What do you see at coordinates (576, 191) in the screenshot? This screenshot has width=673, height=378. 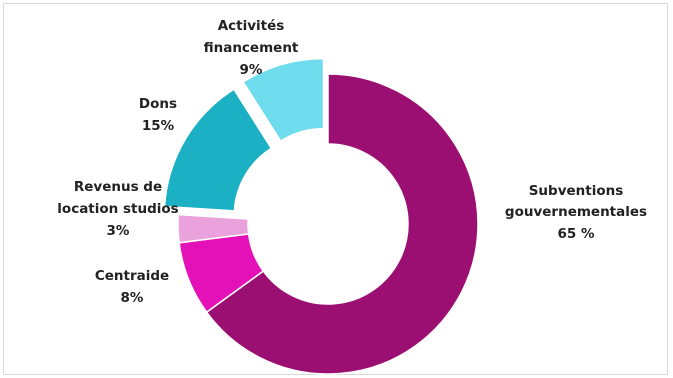 I see `label-subventions-line1: Subventions` at bounding box center [576, 191].